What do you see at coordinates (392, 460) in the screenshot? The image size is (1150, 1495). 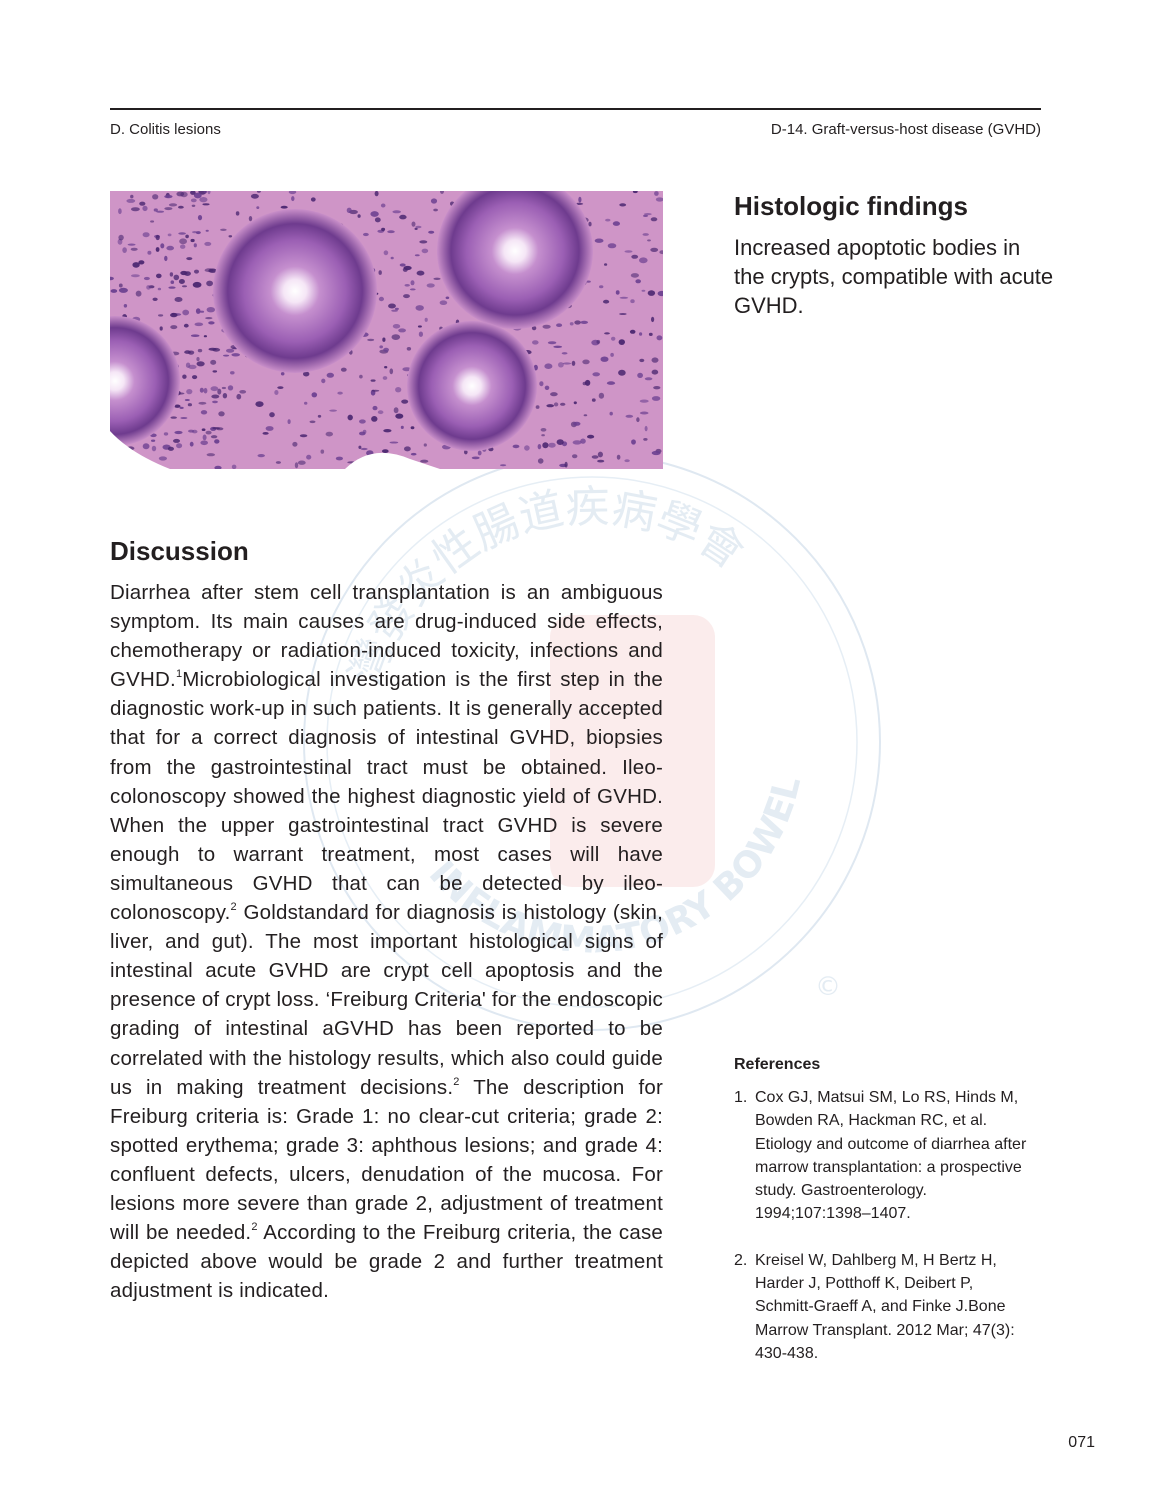 I see `lumen-edge-center` at bounding box center [392, 460].